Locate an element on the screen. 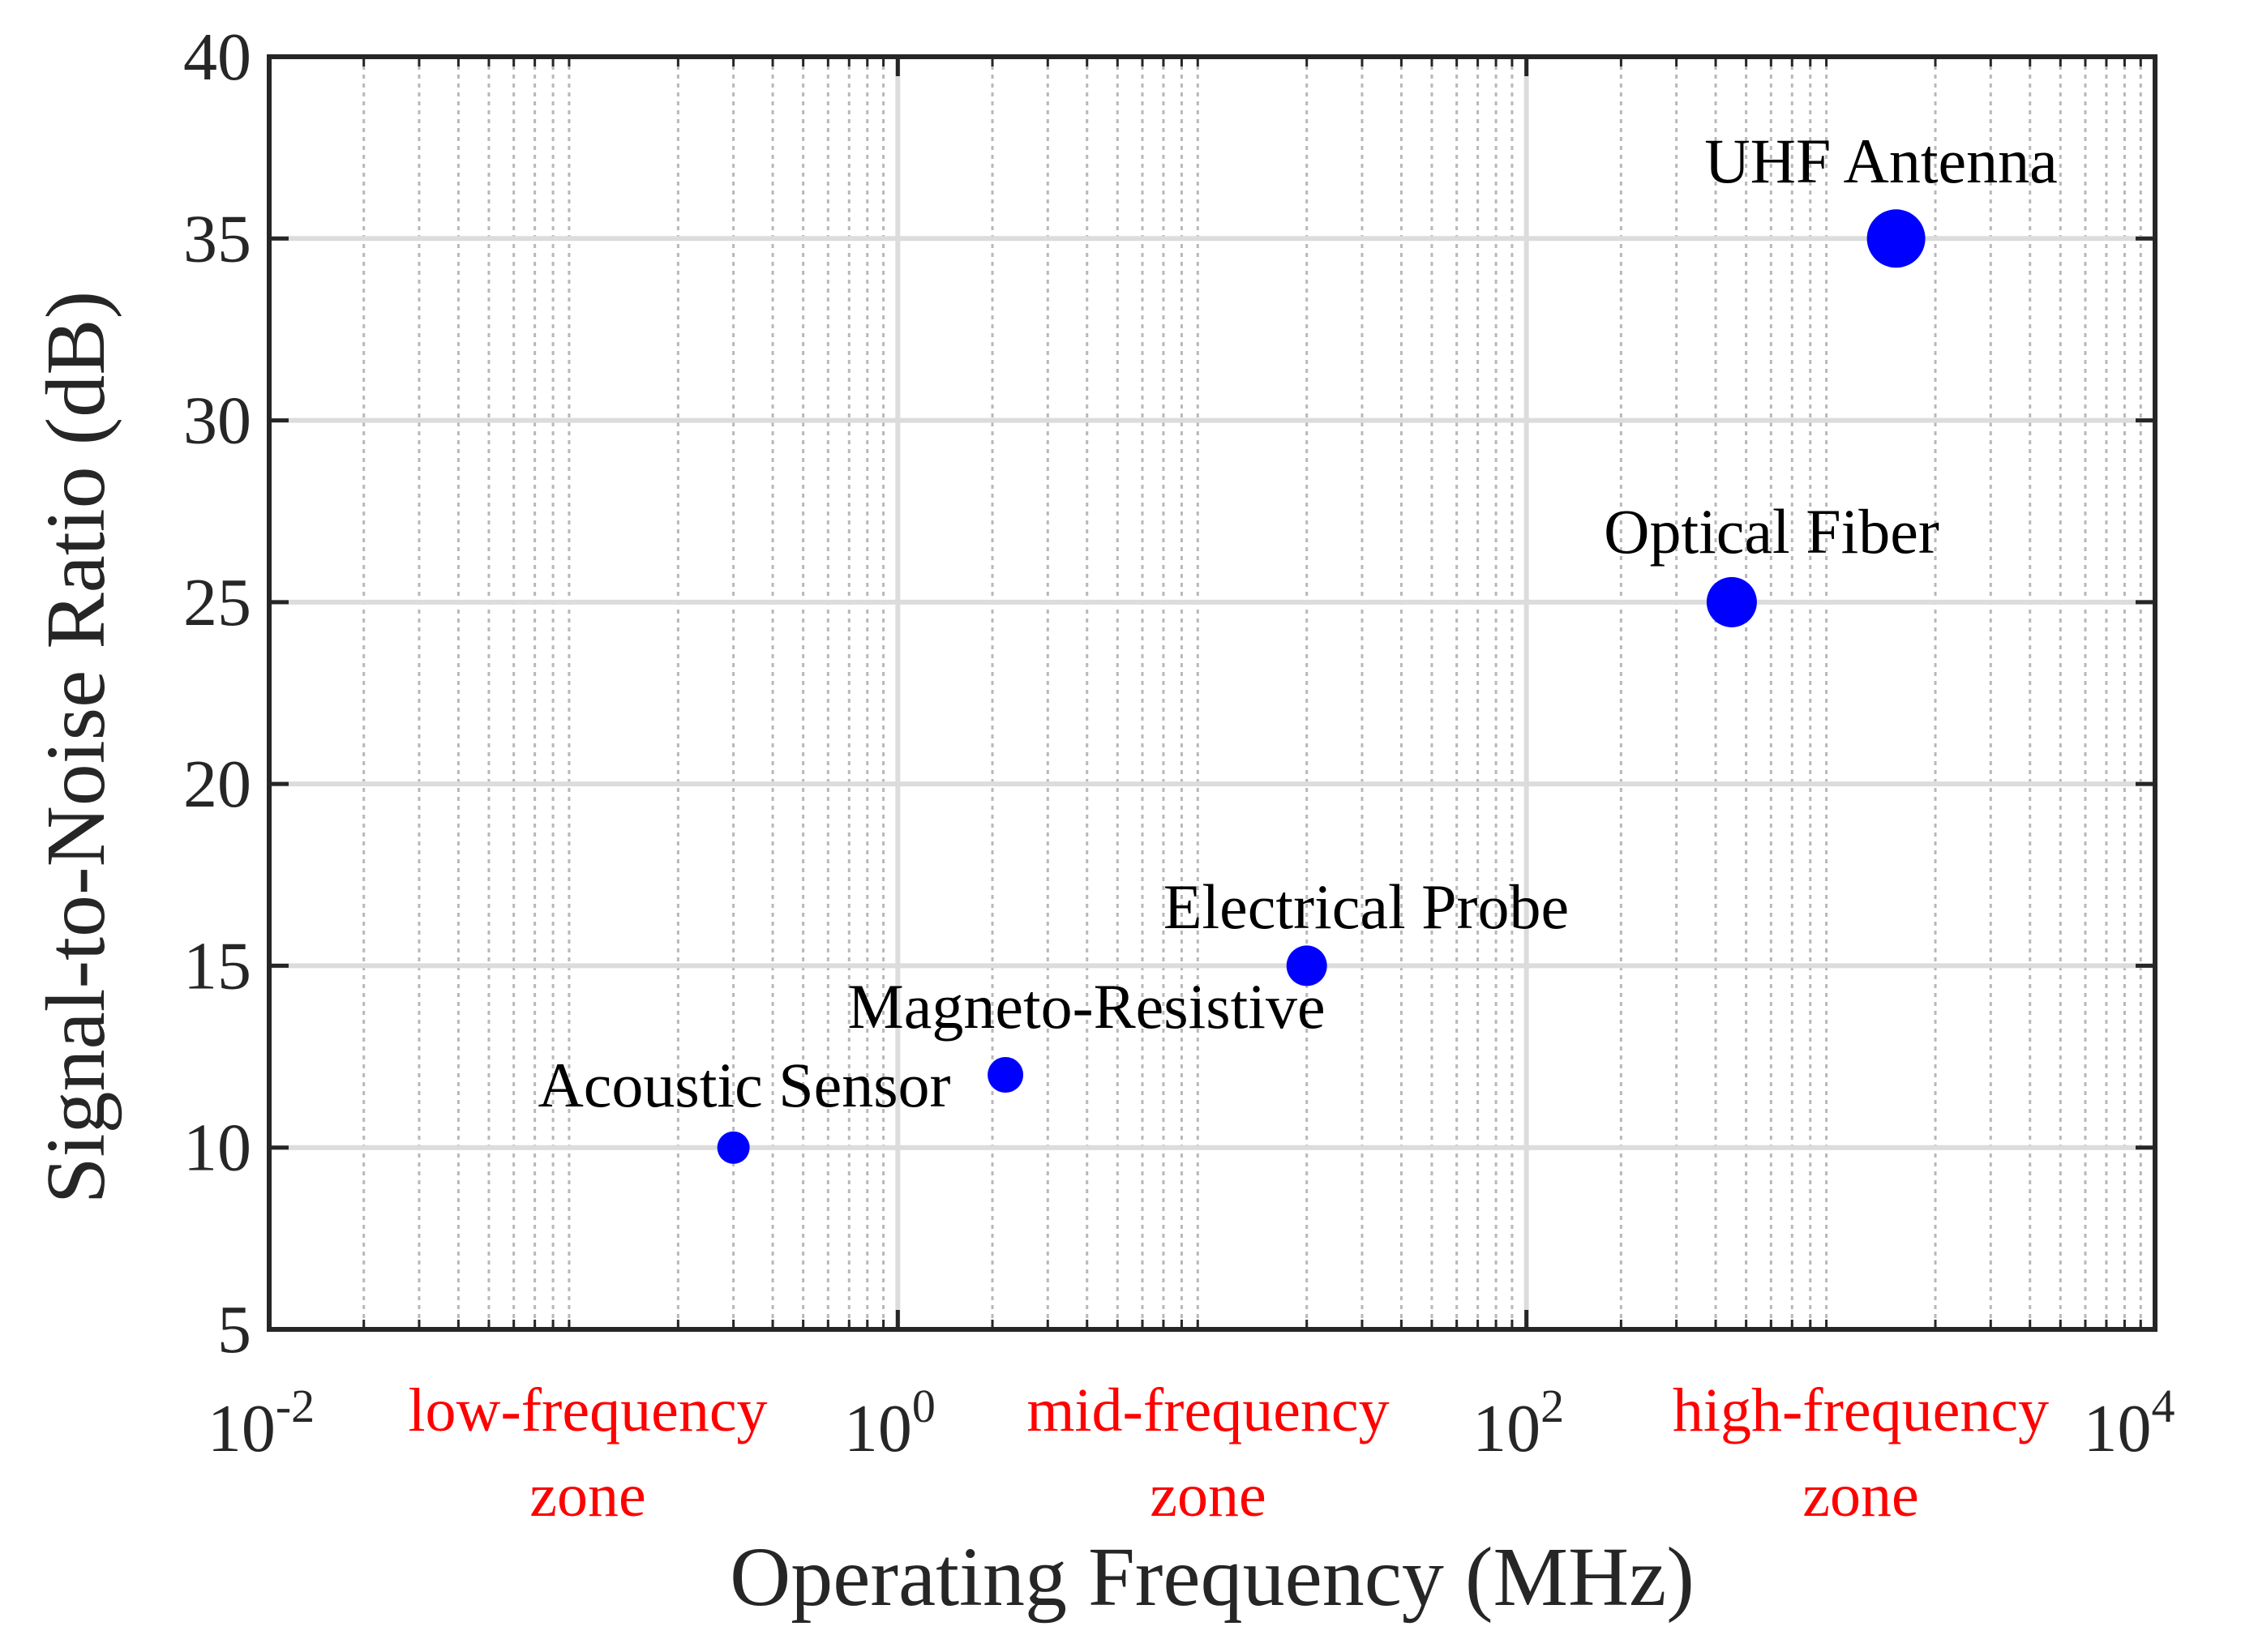 This screenshot has height=1652, width=2241. y-tick-label: 10 is located at coordinates (217, 1149).